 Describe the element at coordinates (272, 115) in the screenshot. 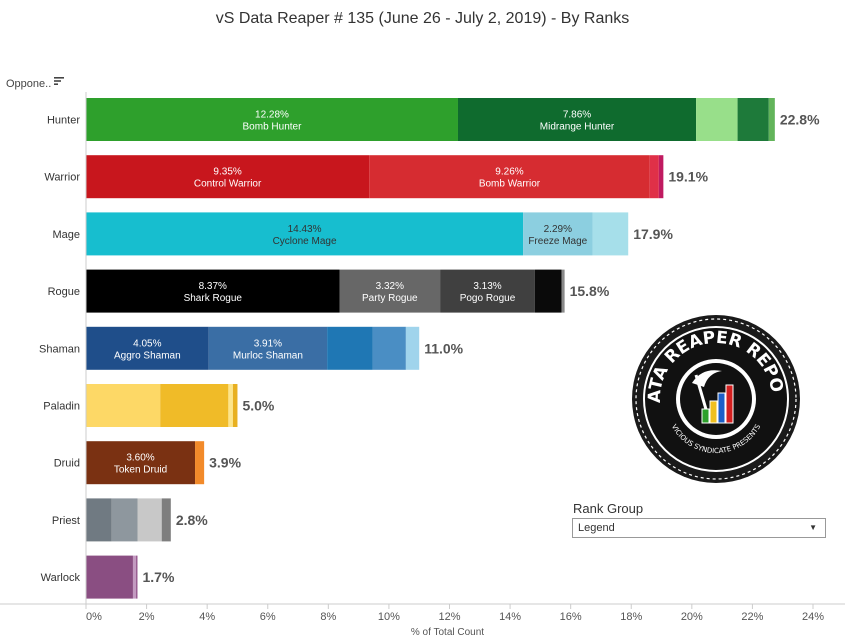

I see `segment-value-label: 12.28%` at that location.